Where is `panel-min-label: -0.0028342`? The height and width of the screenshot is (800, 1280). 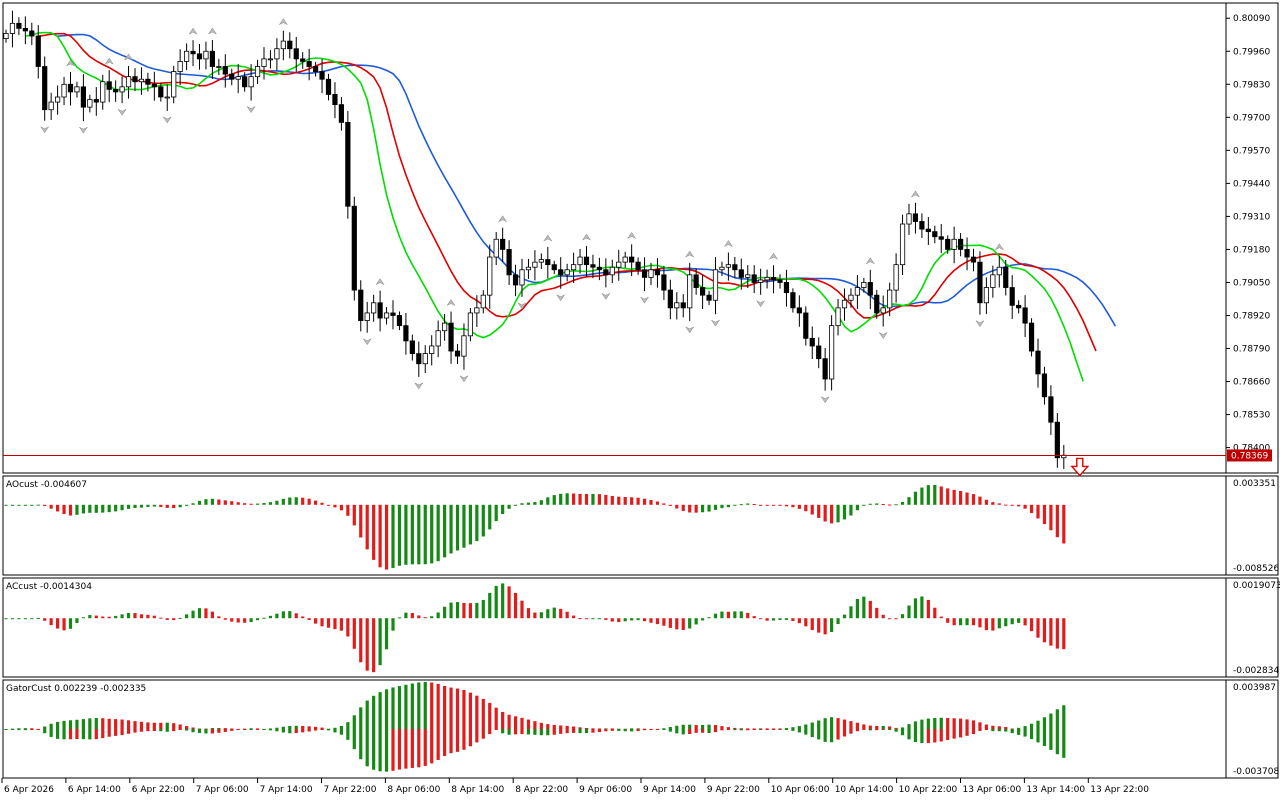 panel-min-label: -0.0028342 is located at coordinates (1256, 671).